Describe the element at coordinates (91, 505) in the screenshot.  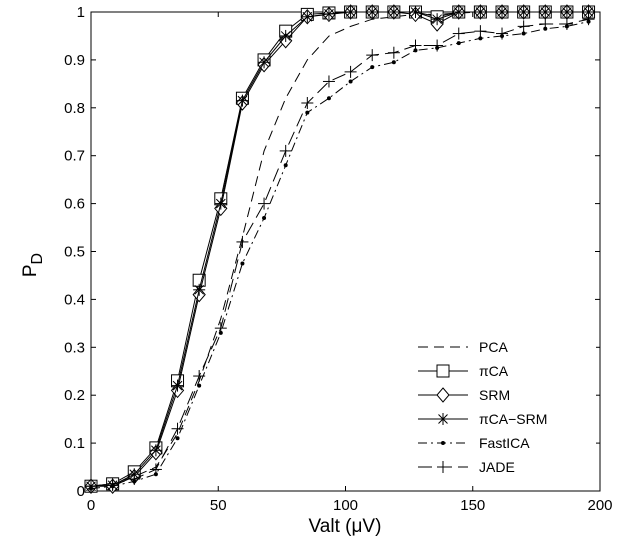
I see `x-tick-label: 0` at that location.